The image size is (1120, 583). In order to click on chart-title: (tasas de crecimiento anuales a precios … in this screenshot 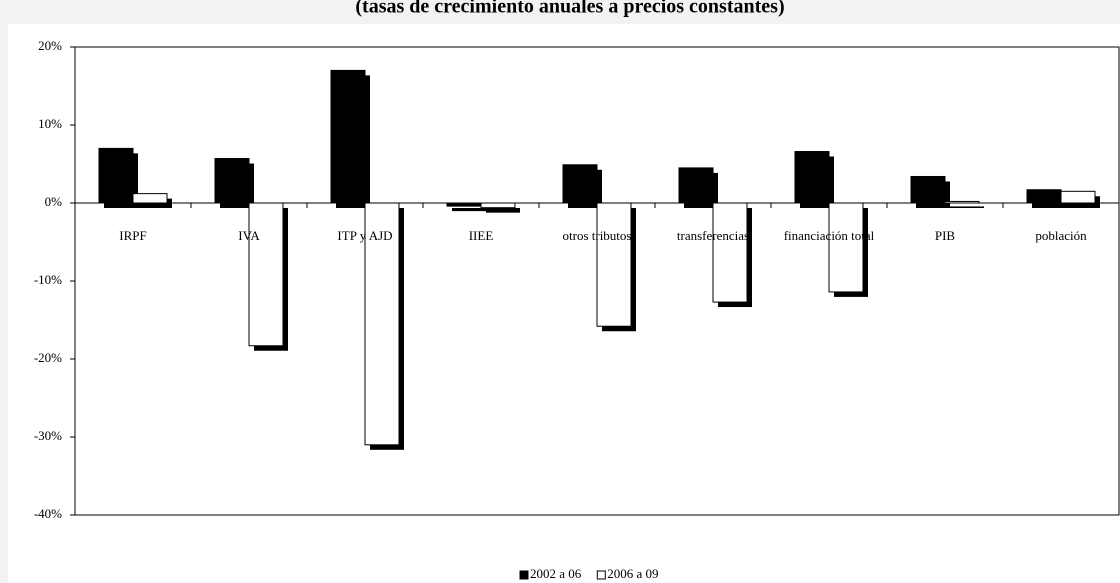, I will do `click(569, 9)`.